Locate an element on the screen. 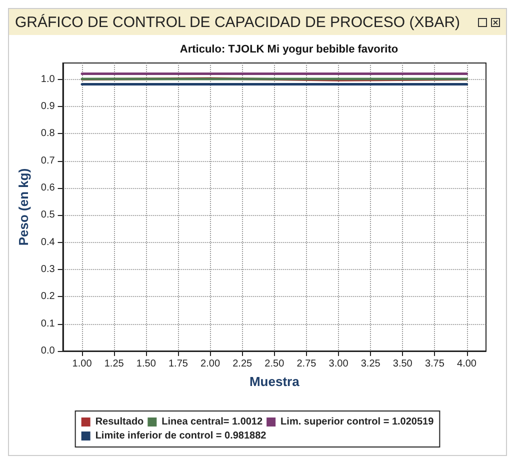 The image size is (513, 464). x-tick-label: 1.50 is located at coordinates (146, 364).